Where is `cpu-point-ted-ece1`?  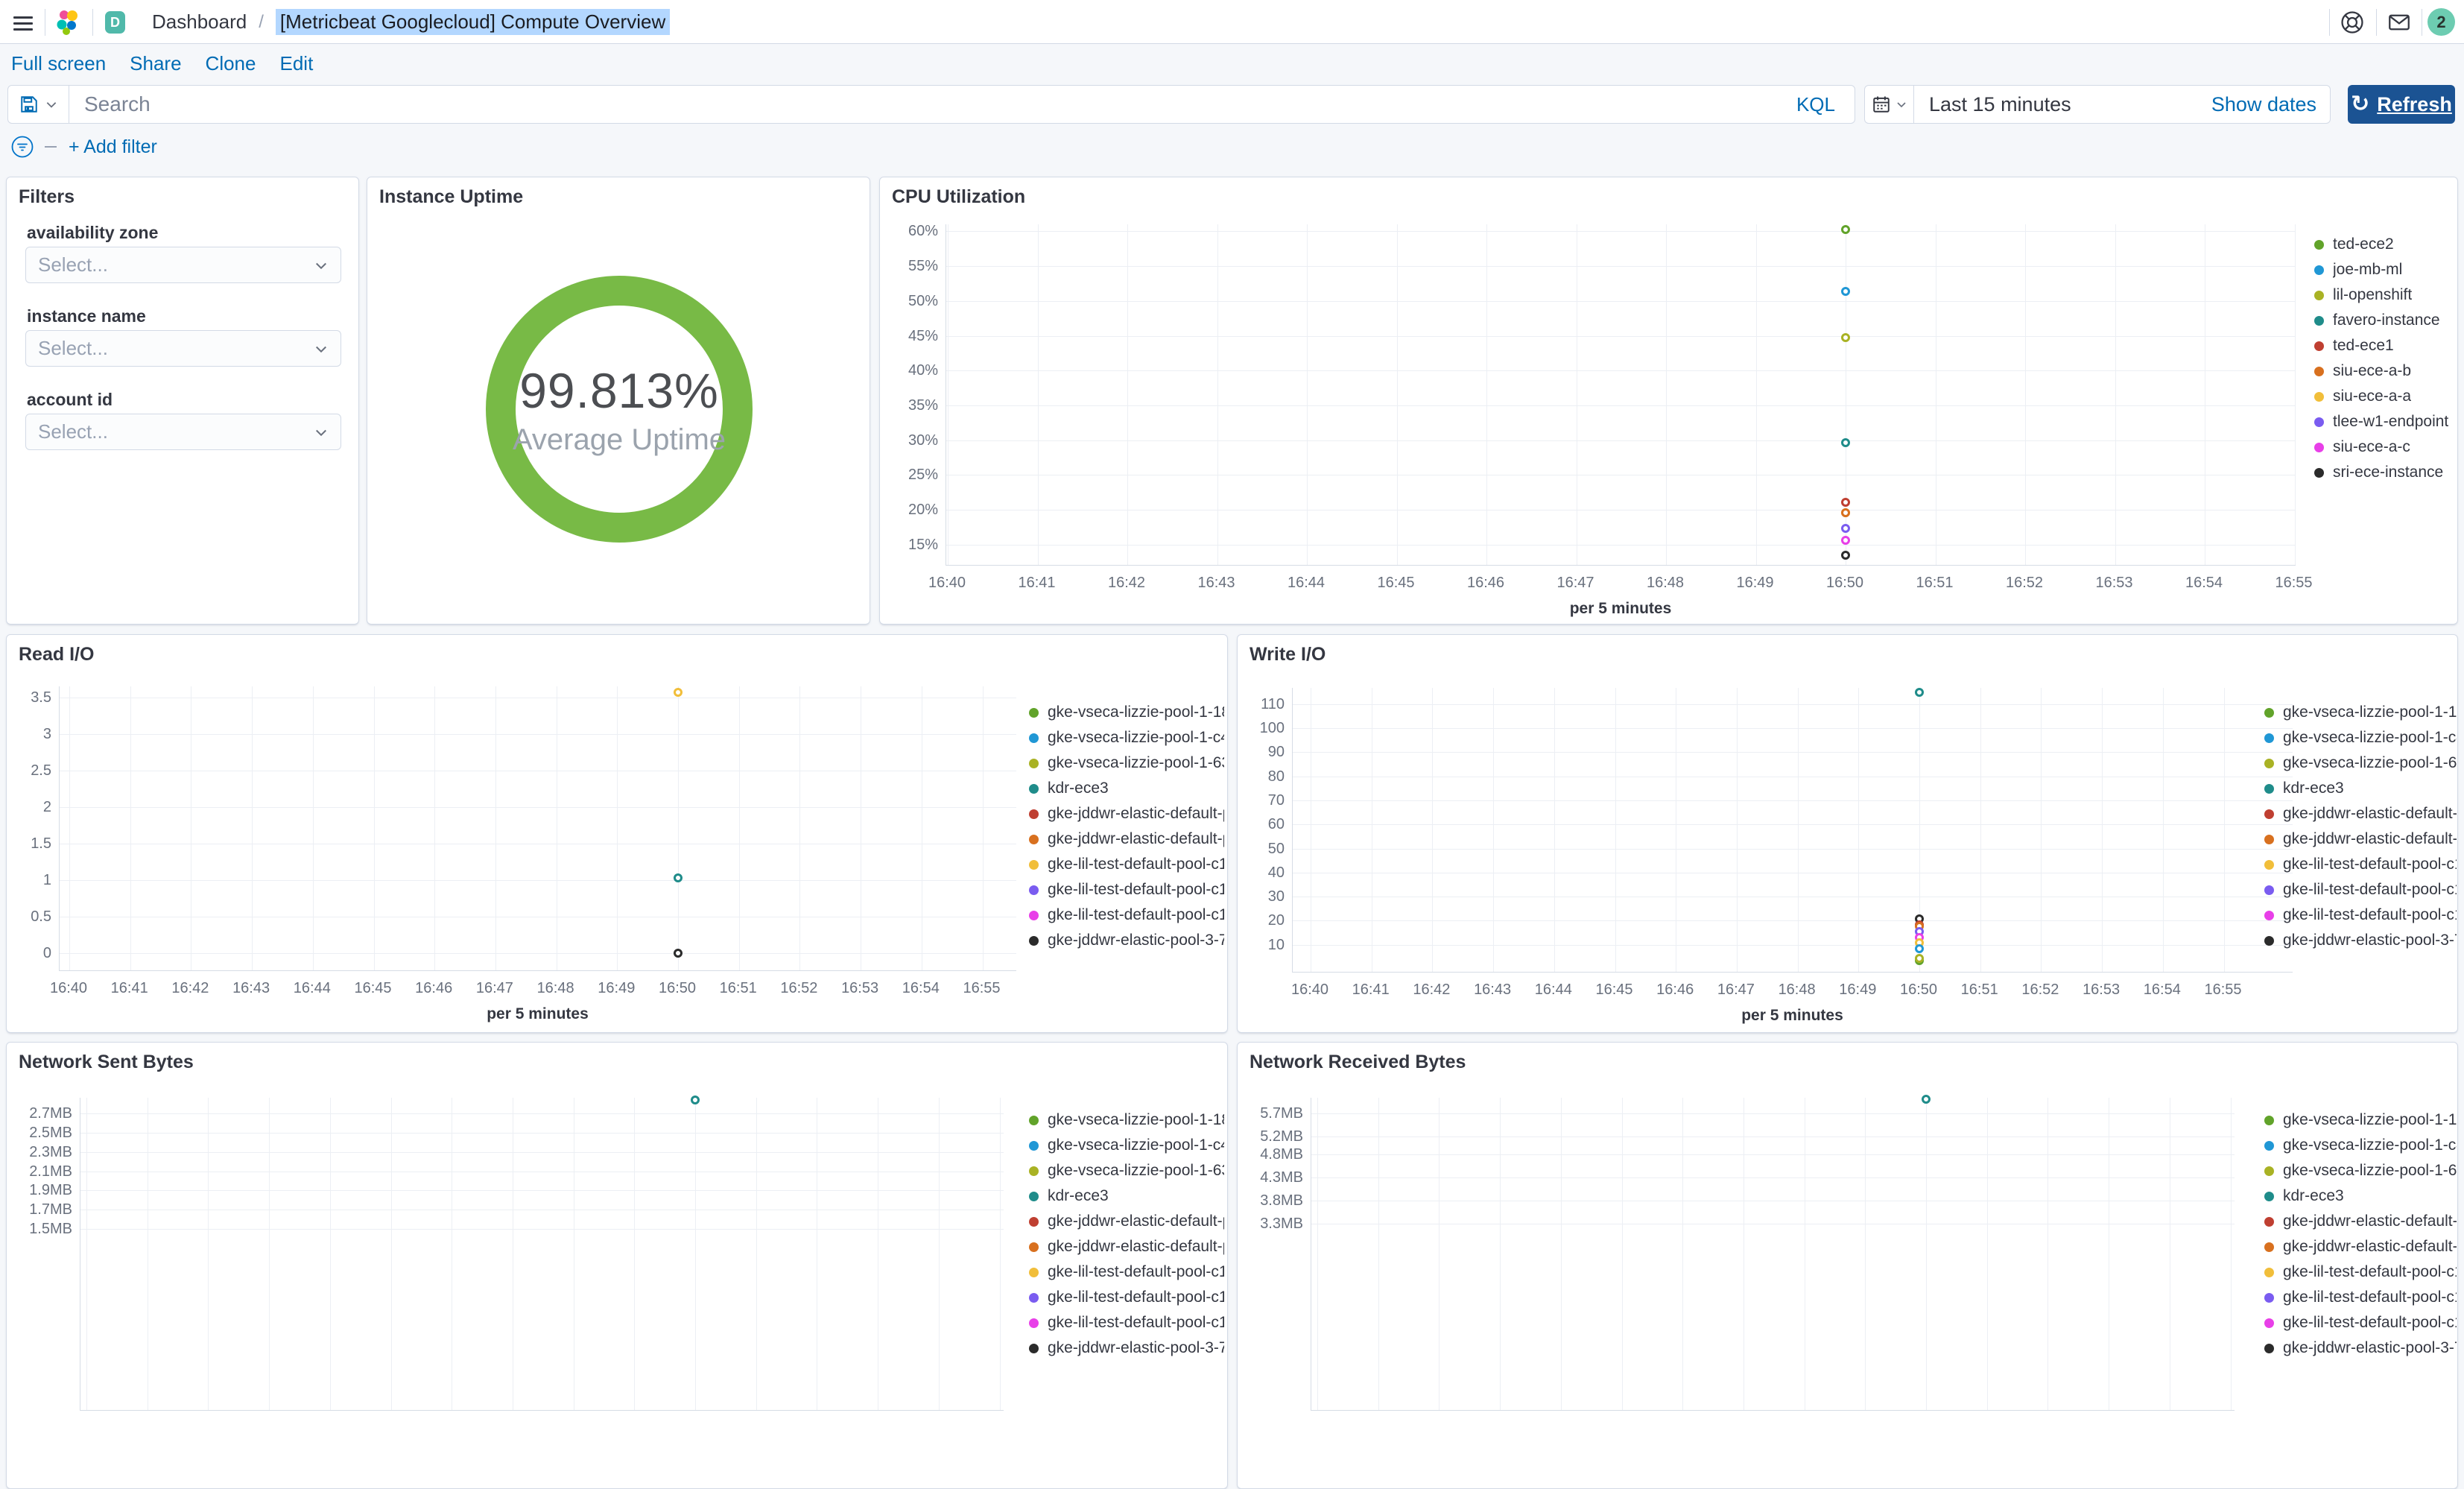
cpu-point-ted-ece1 is located at coordinates (1845, 502).